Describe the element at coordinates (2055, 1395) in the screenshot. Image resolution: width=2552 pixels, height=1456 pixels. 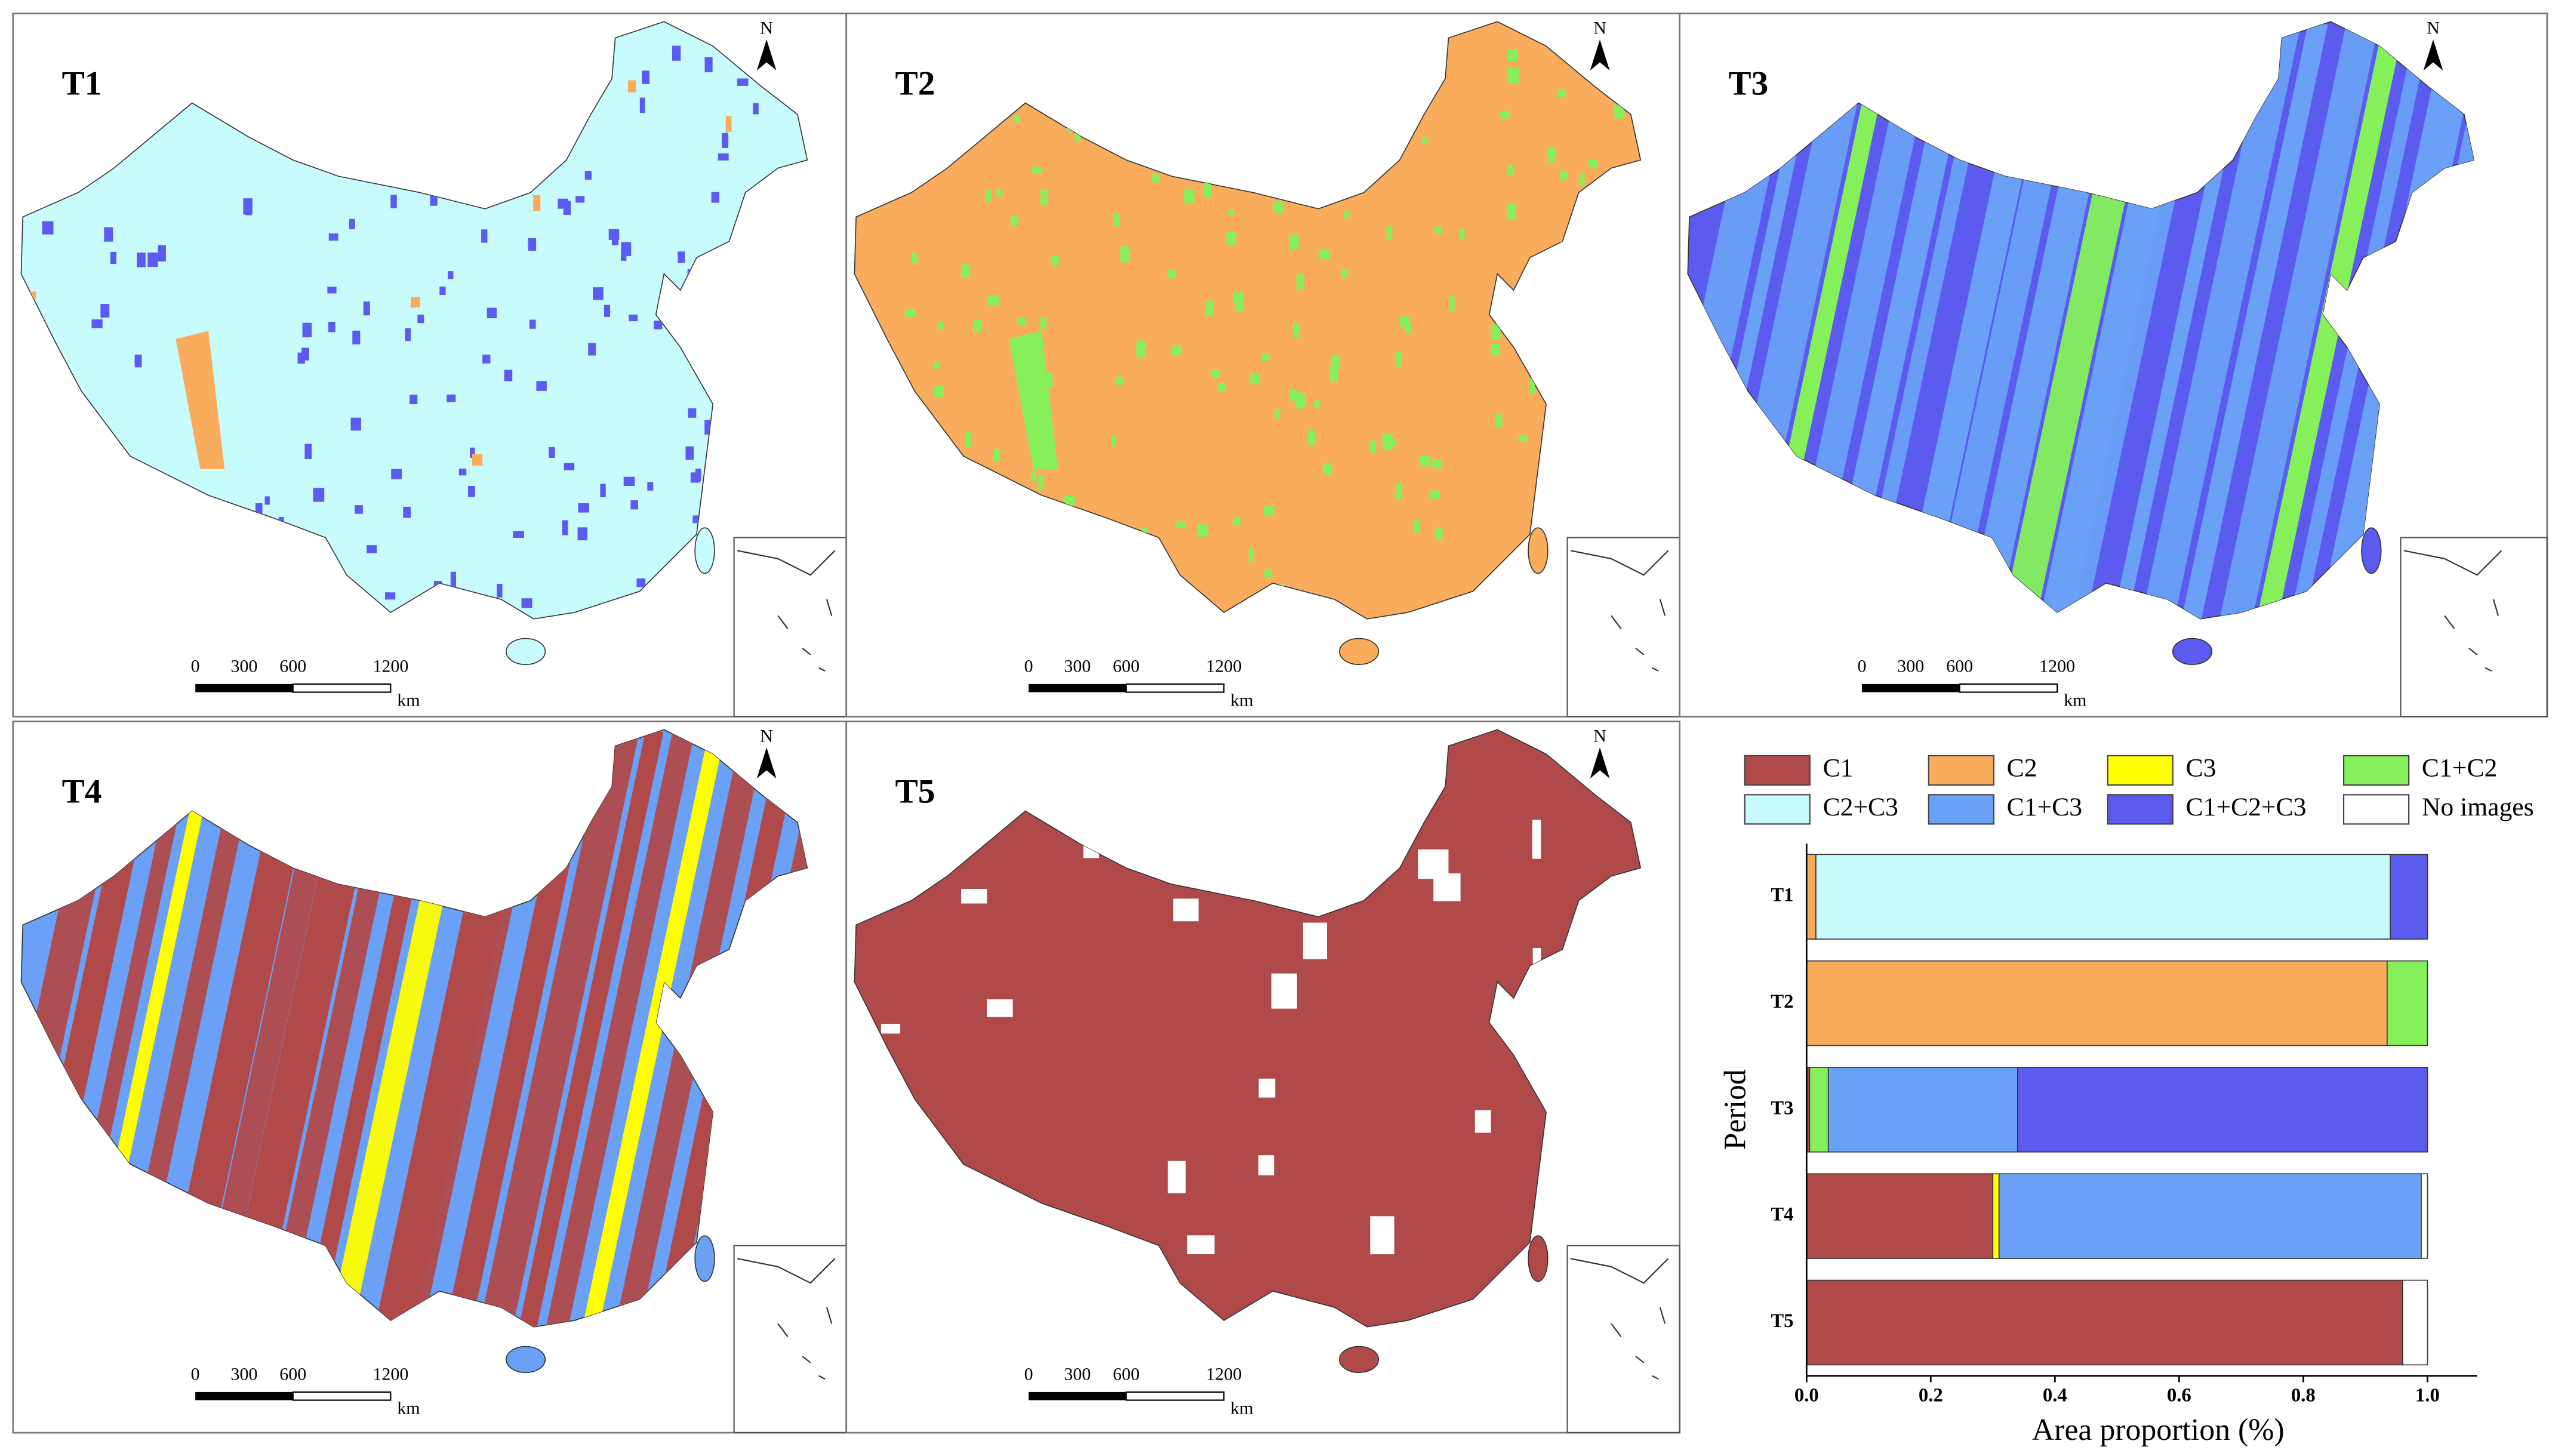
I see `x-tick-label: 0.4` at that location.